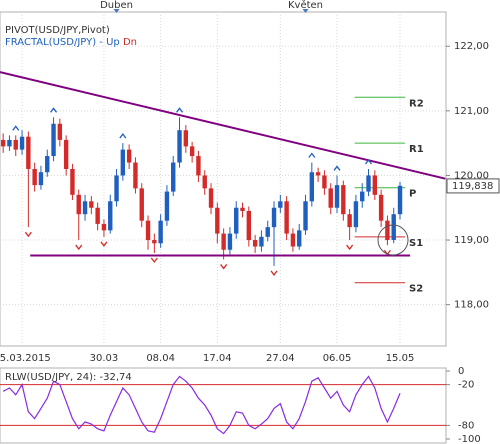  Describe the element at coordinates (25, 358) in the screenshot. I see `x-tick-label: 15.03.2015` at that location.